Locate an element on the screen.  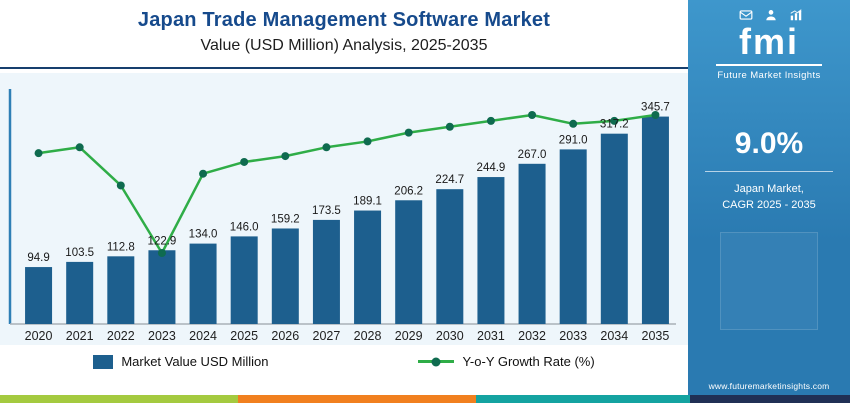
year-label: 2032 is located at coordinates (532, 336).